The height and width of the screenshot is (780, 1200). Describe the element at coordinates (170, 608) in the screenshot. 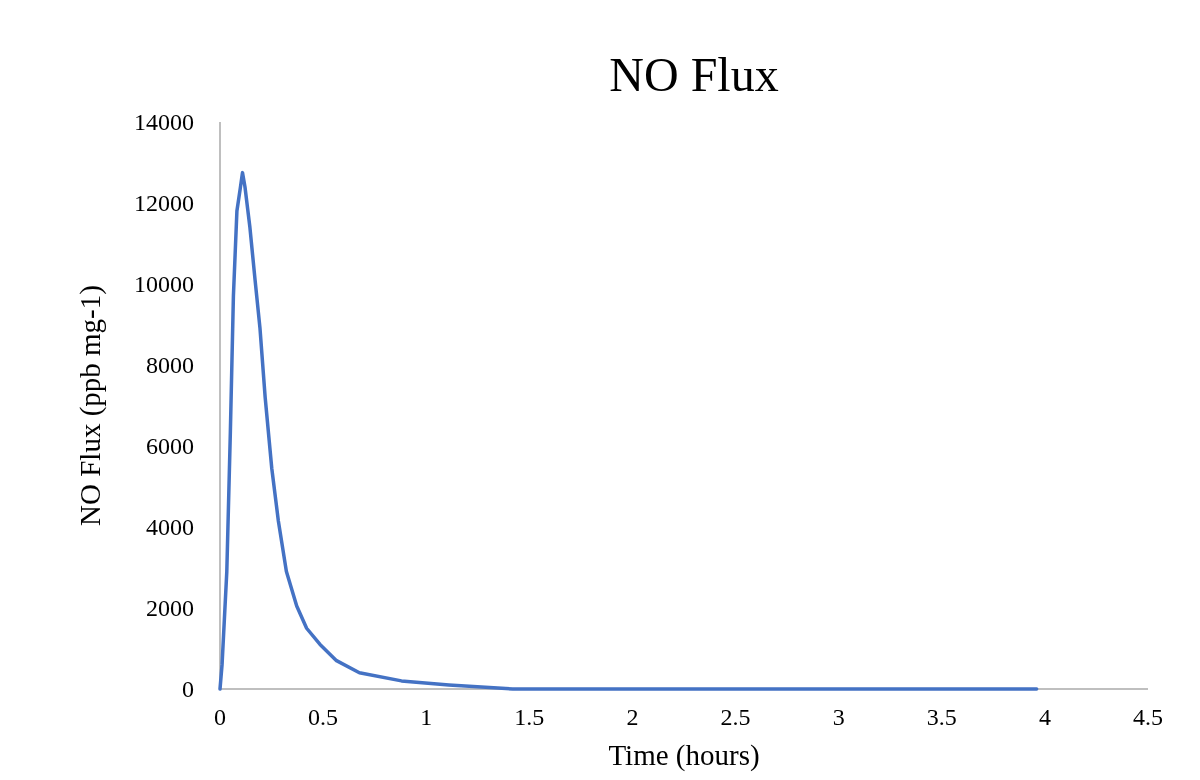

I see `y-tick-label: 2000` at that location.